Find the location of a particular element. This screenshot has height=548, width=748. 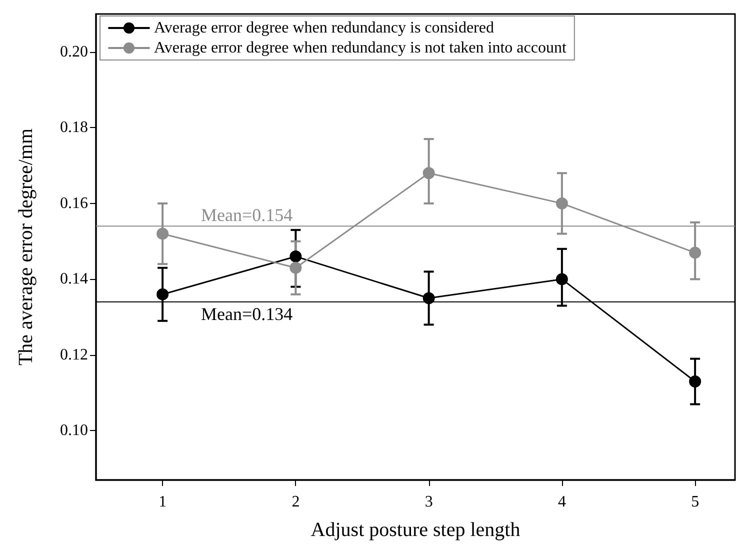

y-tick-label: 0.10 is located at coordinates (74, 431).